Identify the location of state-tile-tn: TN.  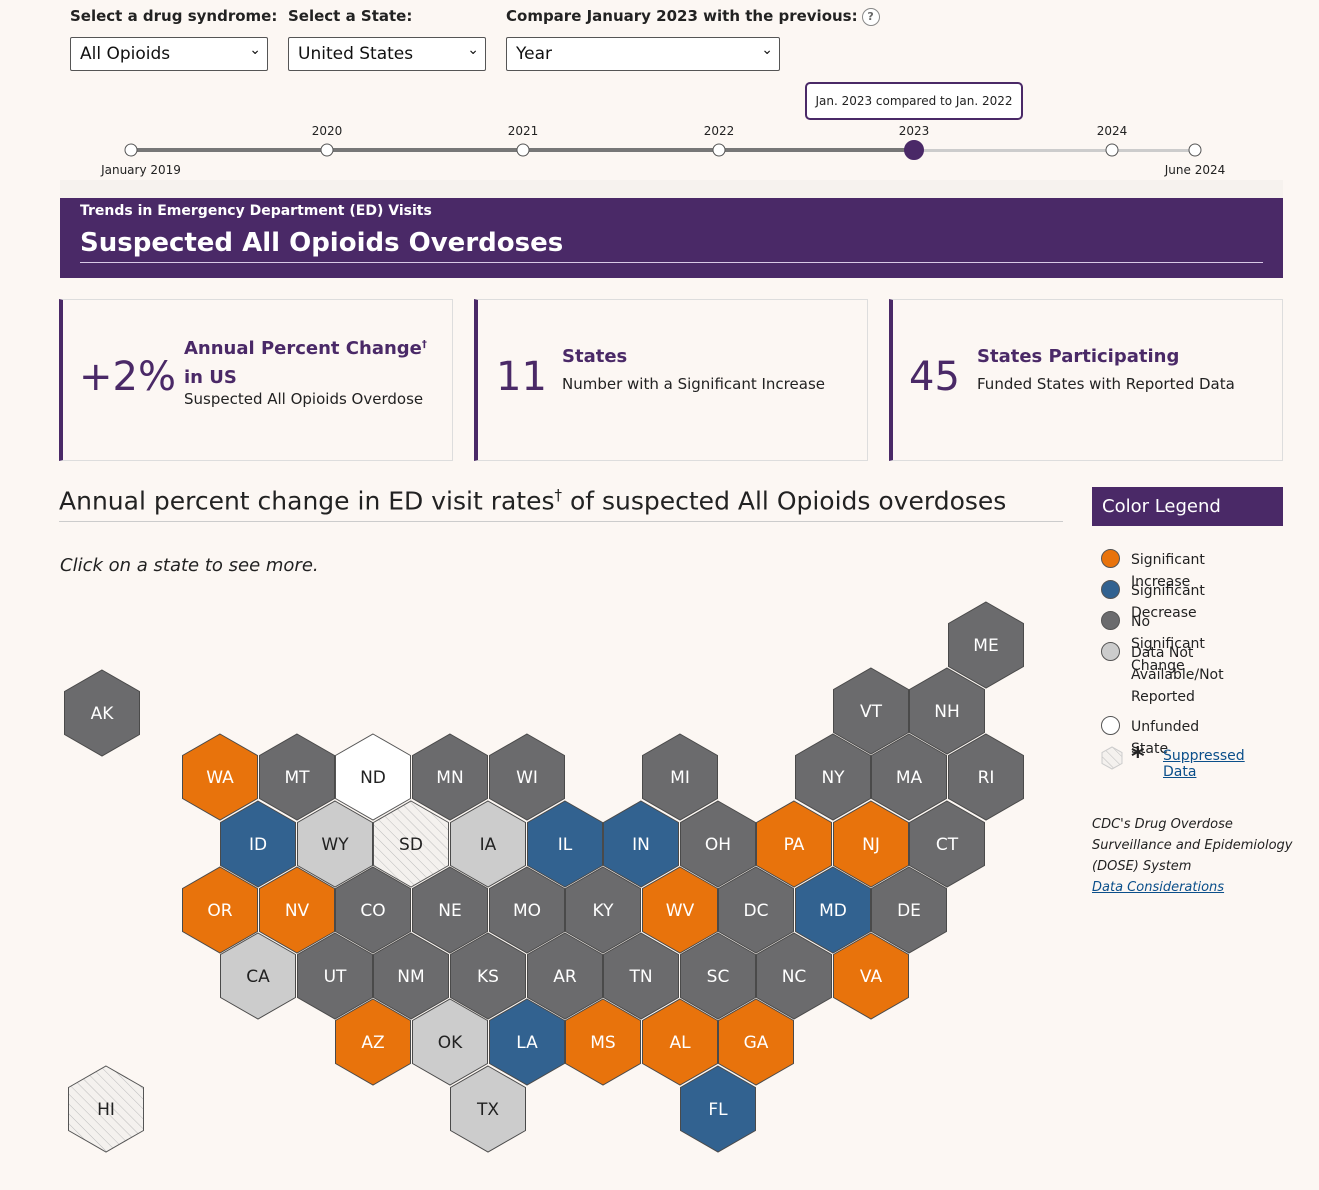
(641, 976).